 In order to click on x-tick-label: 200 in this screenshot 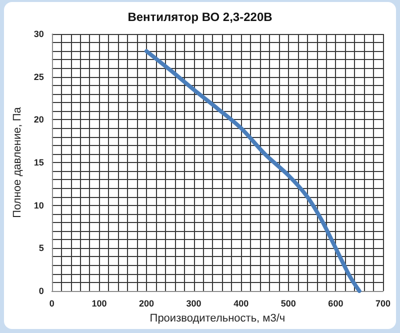, I will do `click(146, 303)`.